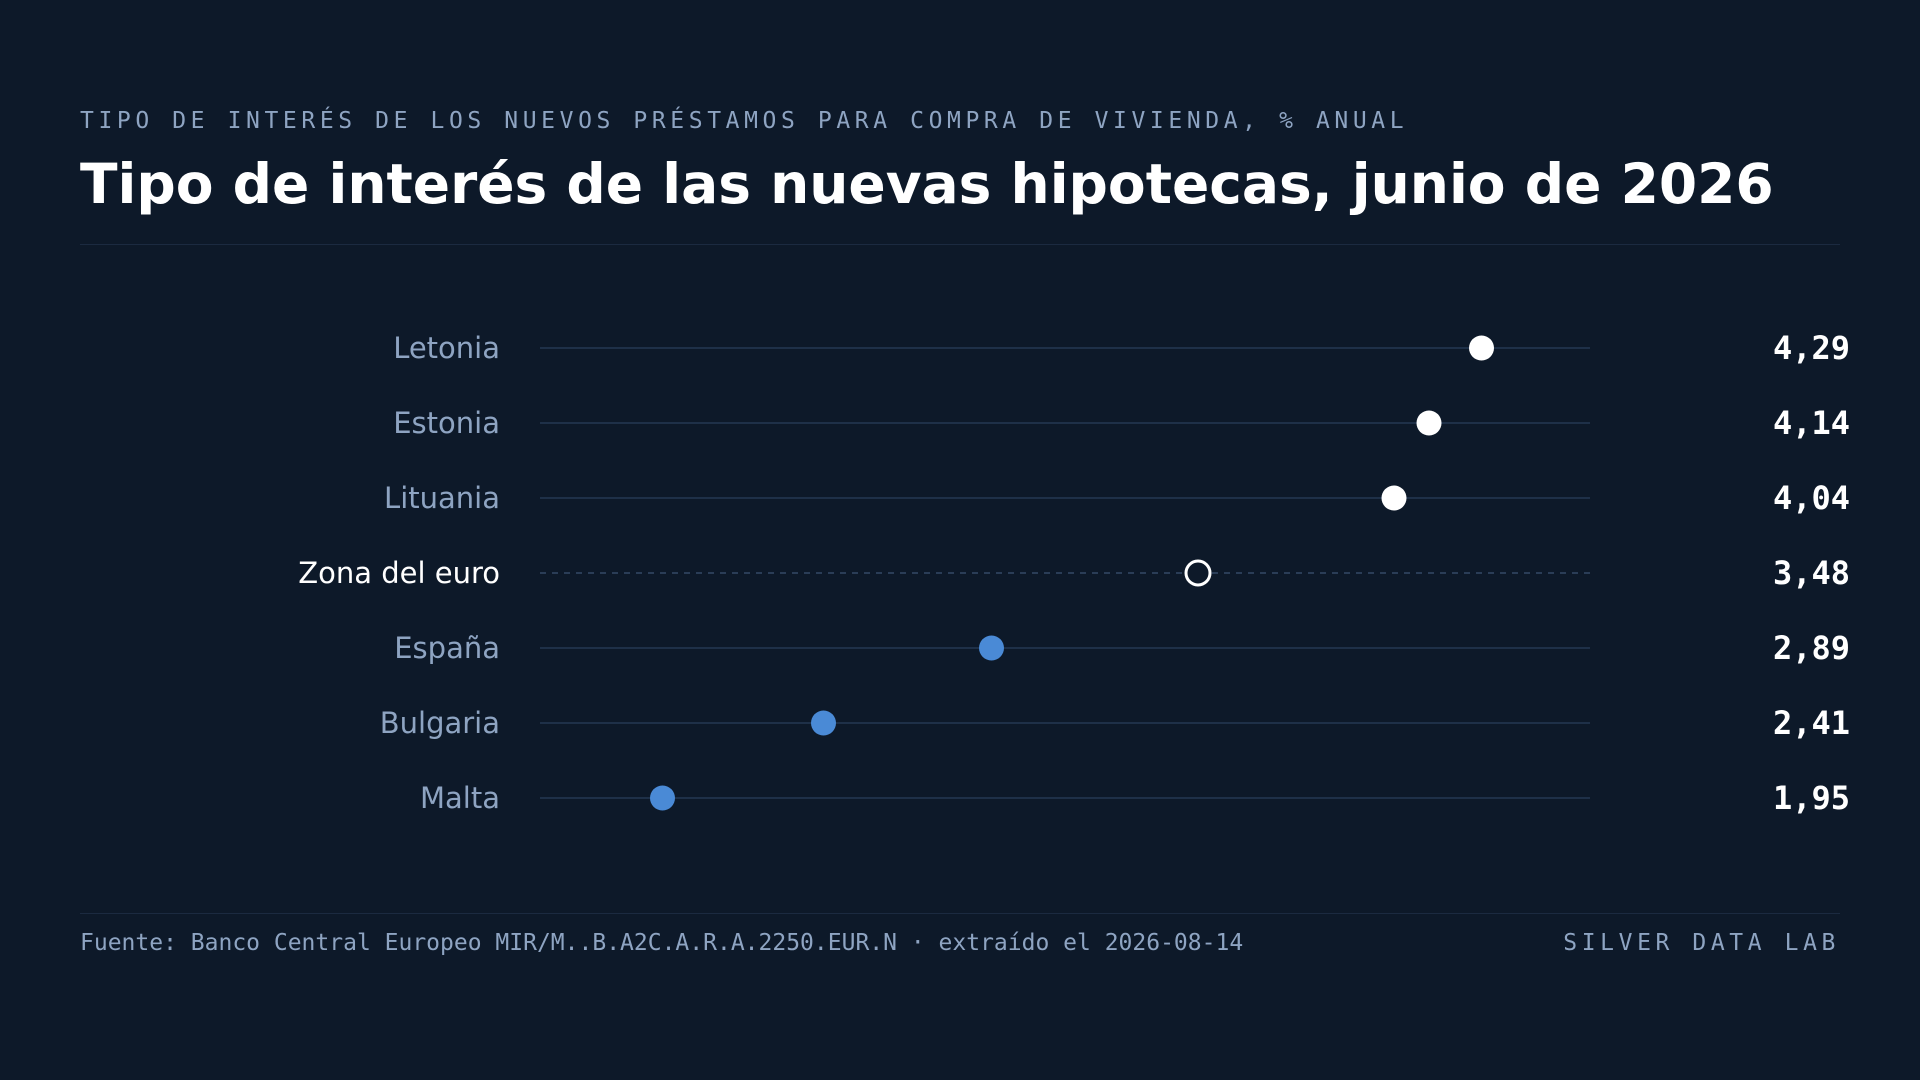 The height and width of the screenshot is (1080, 1920). Describe the element at coordinates (1701, 943) in the screenshot. I see `brand-label: SILVER DATA LAB` at that location.